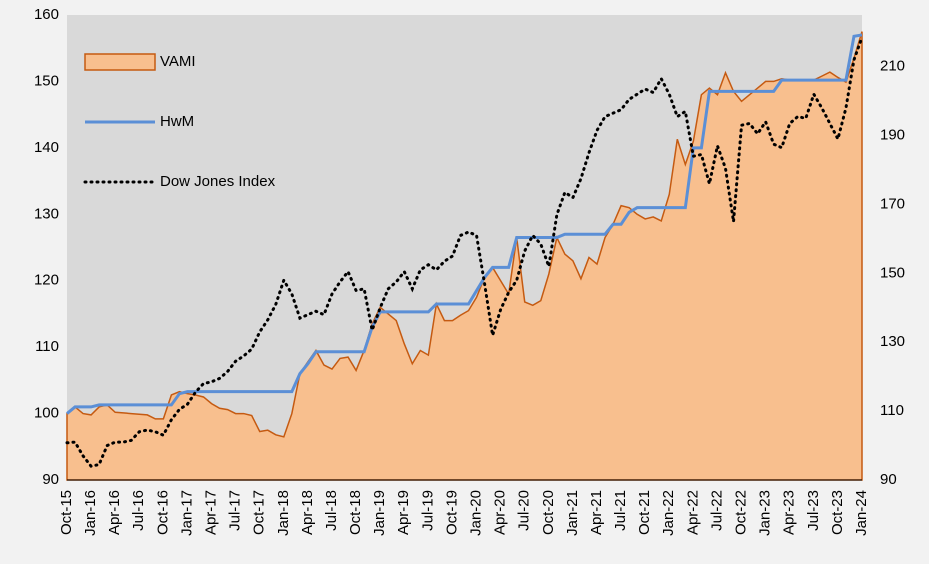 The height and width of the screenshot is (564, 929). What do you see at coordinates (46, 280) in the screenshot?
I see `y-tick-label: 120` at bounding box center [46, 280].